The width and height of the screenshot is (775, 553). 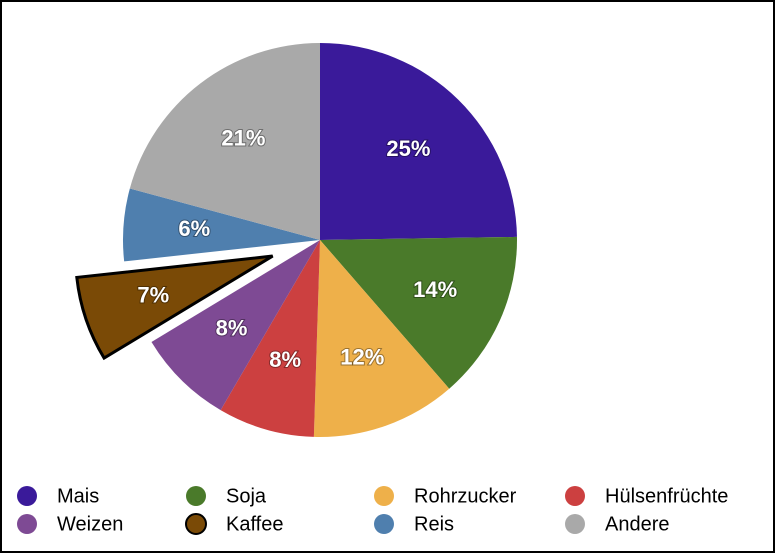 What do you see at coordinates (637, 524) in the screenshot?
I see `legend-label: Andere` at bounding box center [637, 524].